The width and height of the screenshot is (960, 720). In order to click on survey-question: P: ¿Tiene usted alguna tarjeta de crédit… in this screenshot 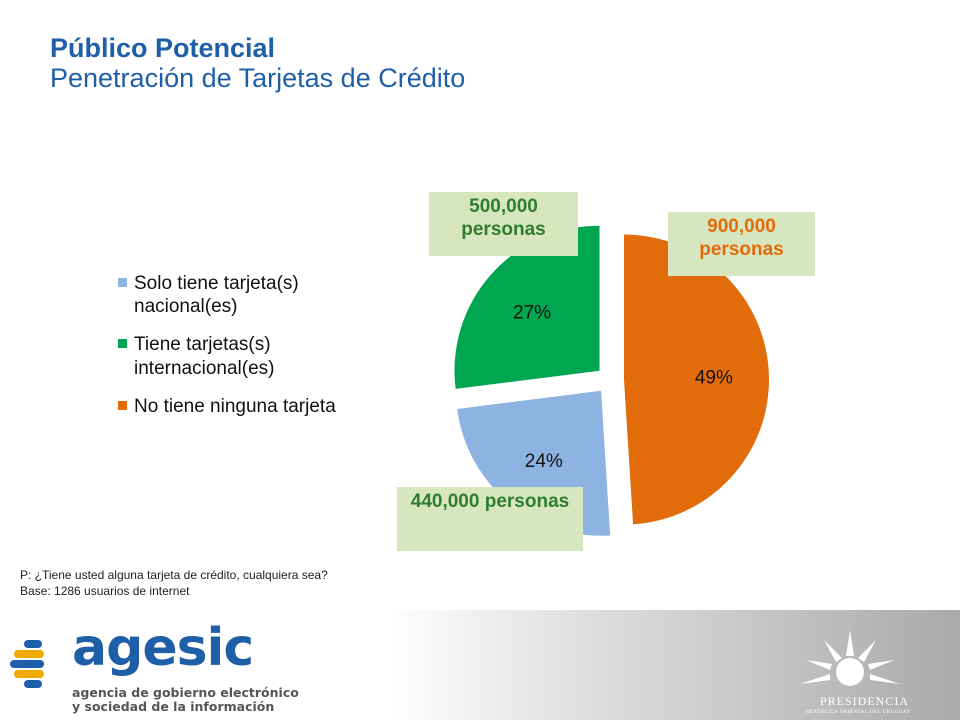, I will do `click(174, 575)`.